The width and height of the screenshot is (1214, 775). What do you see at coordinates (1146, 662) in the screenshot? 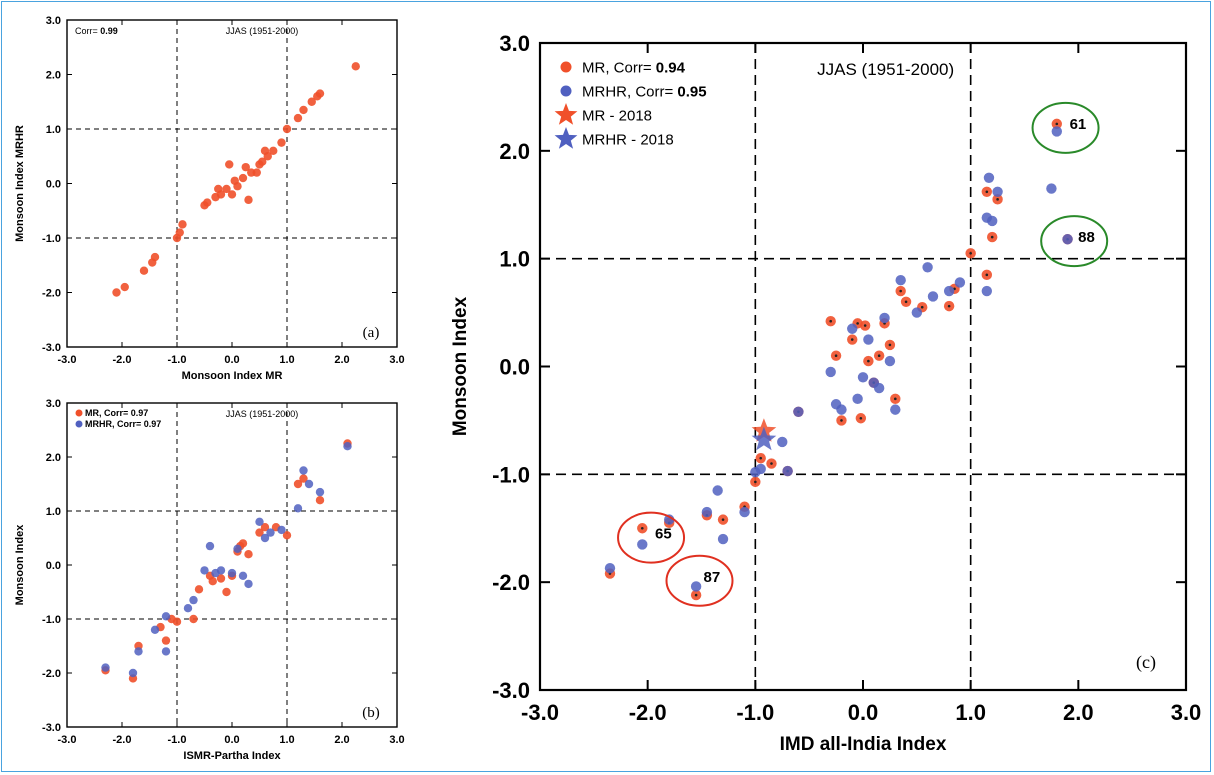
I see `panel-label: (c)` at bounding box center [1146, 662].